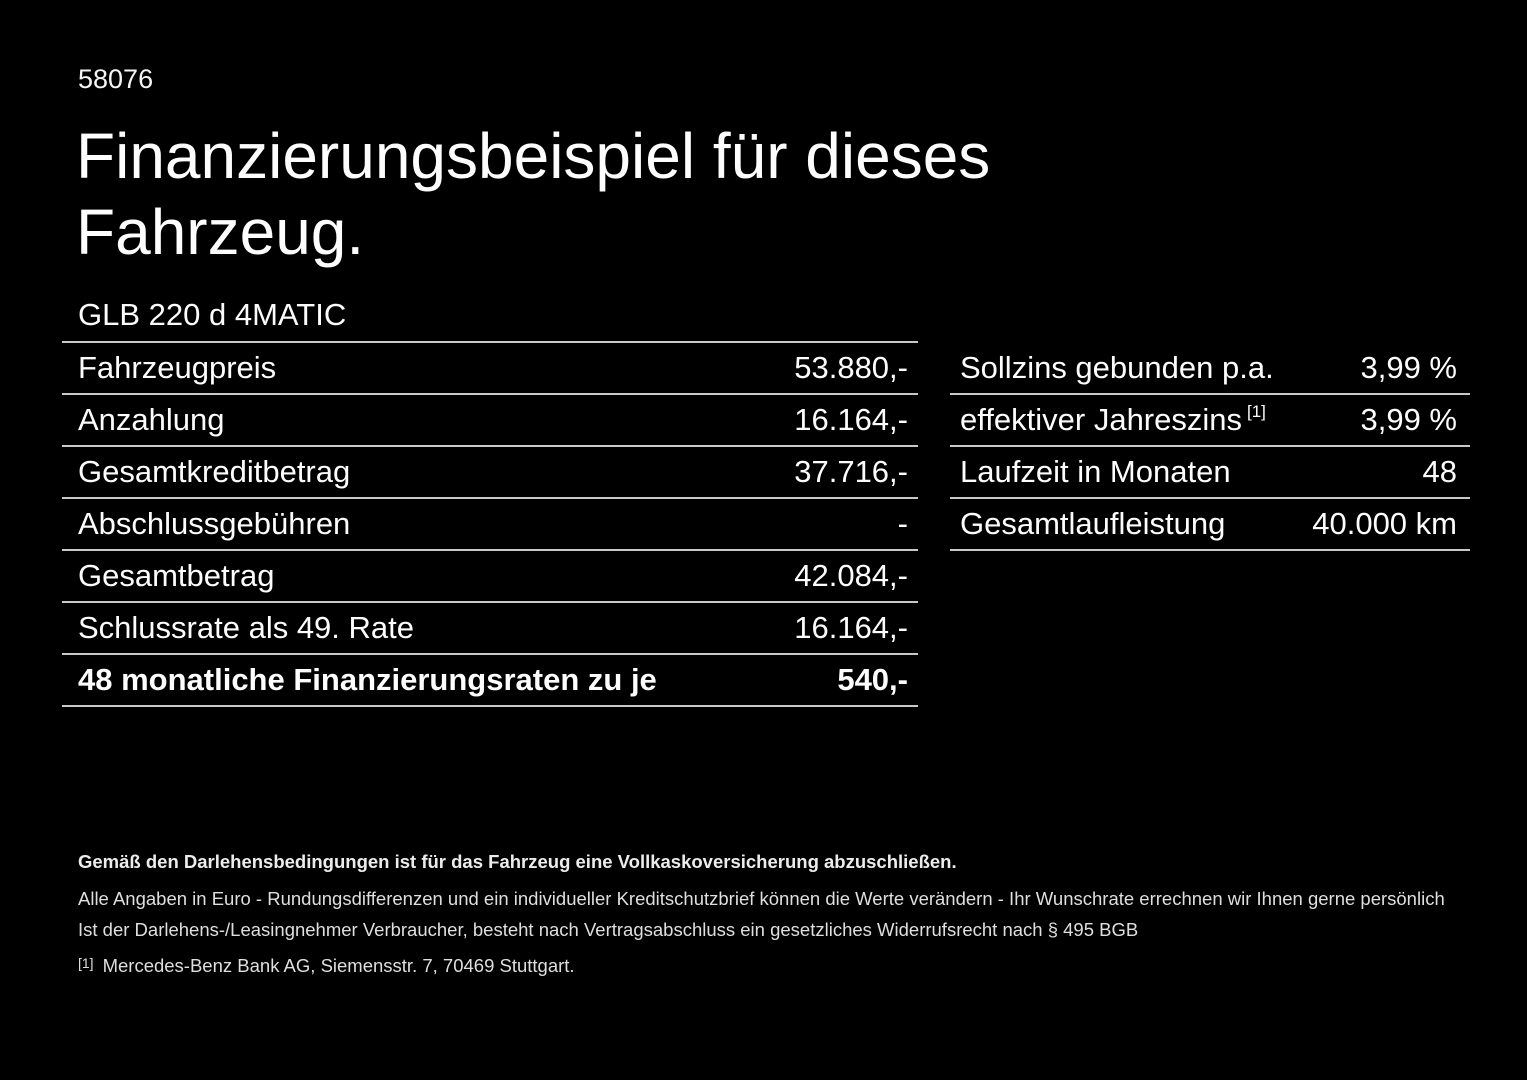  I want to click on footnote-marker: [1], so click(86, 963).